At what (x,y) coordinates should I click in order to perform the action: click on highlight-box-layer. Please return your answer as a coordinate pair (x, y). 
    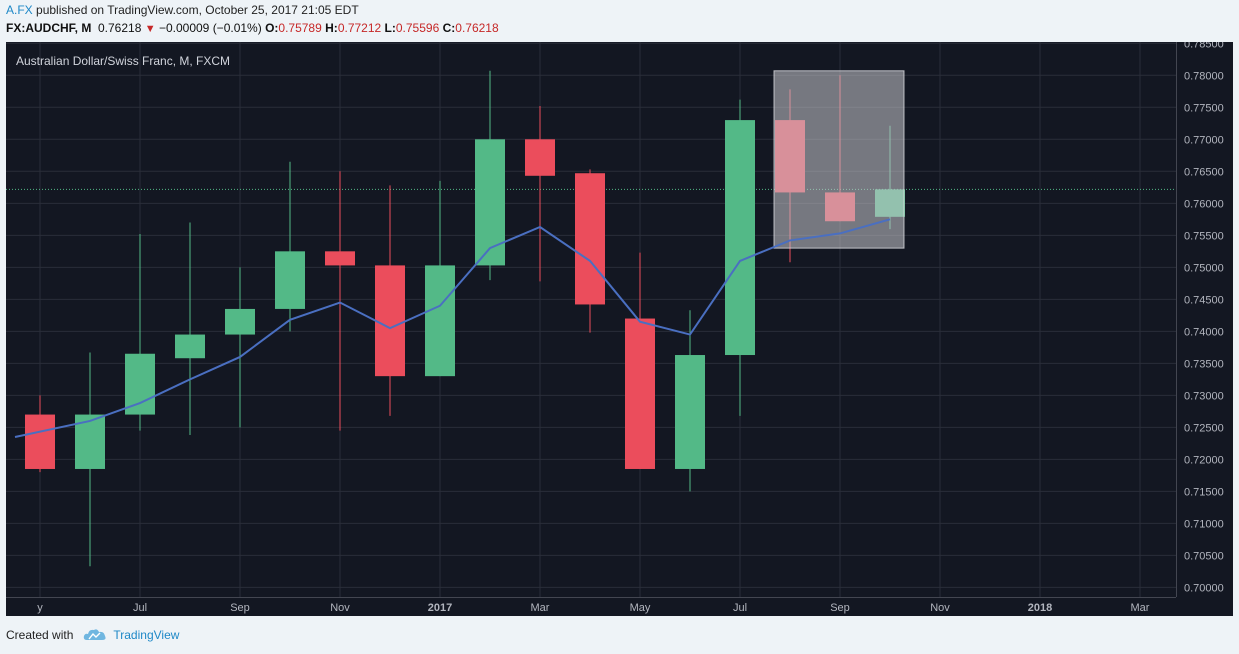
    Looking at the image, I should click on (839, 159).